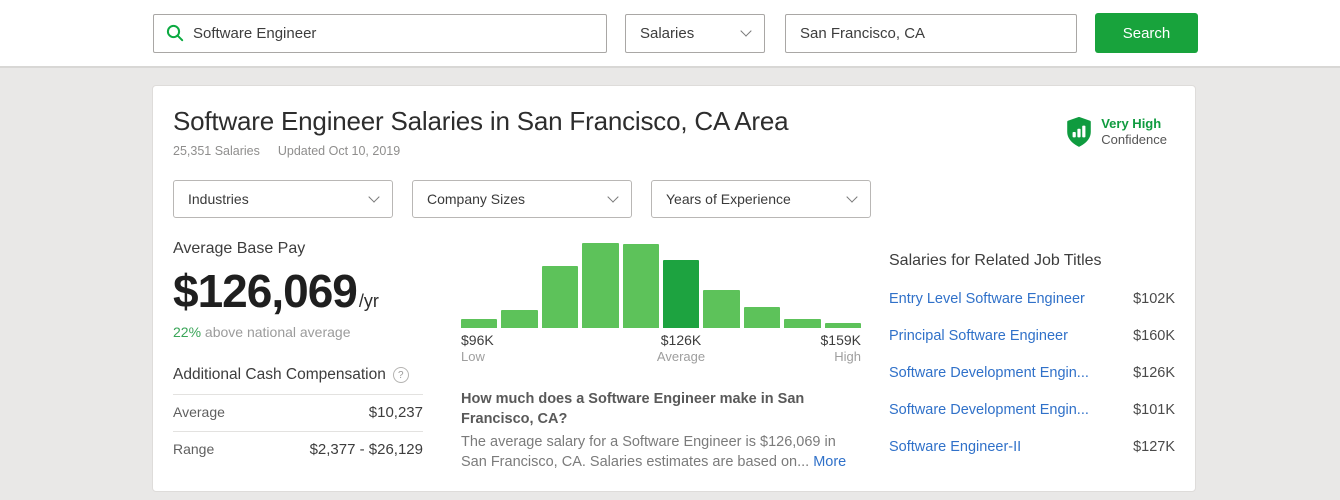 The width and height of the screenshot is (1340, 500). What do you see at coordinates (1154, 299) in the screenshot?
I see `related-title-salary: $102K` at bounding box center [1154, 299].